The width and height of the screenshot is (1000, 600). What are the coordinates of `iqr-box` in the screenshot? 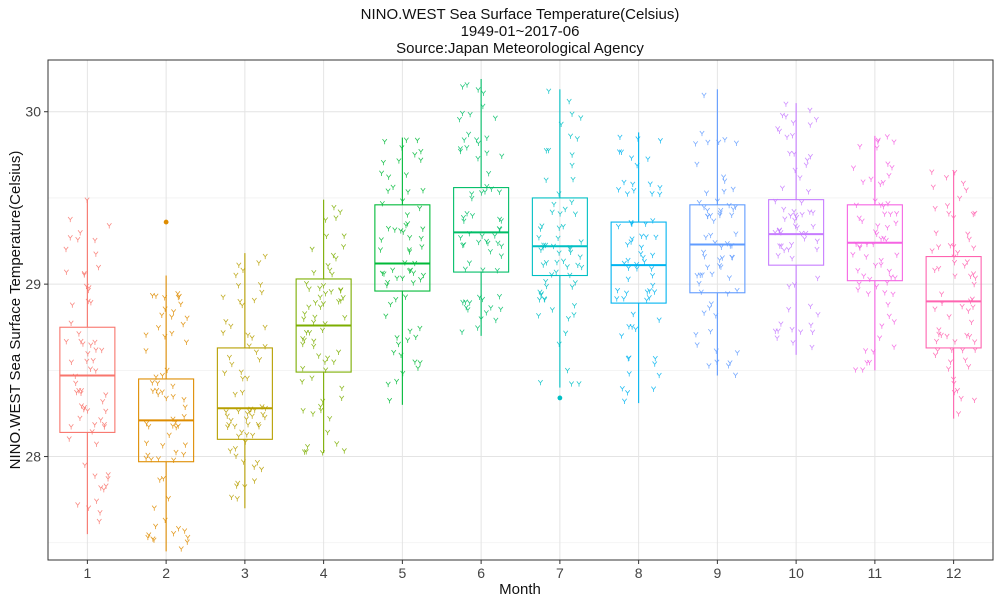 It's located at (717, 249).